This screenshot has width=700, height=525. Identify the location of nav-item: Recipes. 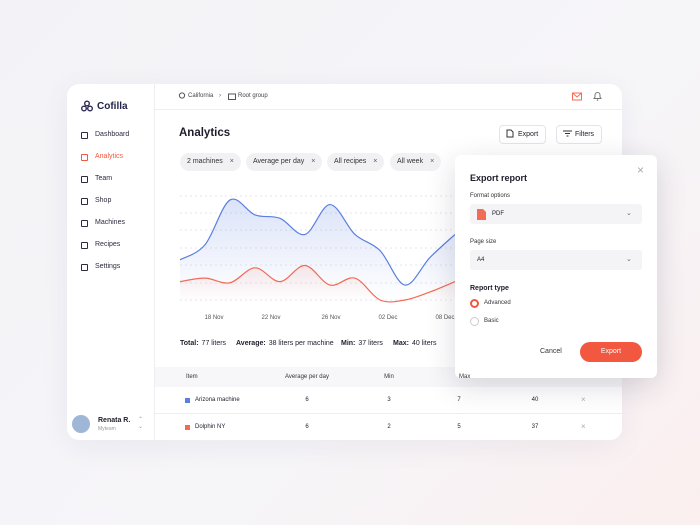
(108, 244).